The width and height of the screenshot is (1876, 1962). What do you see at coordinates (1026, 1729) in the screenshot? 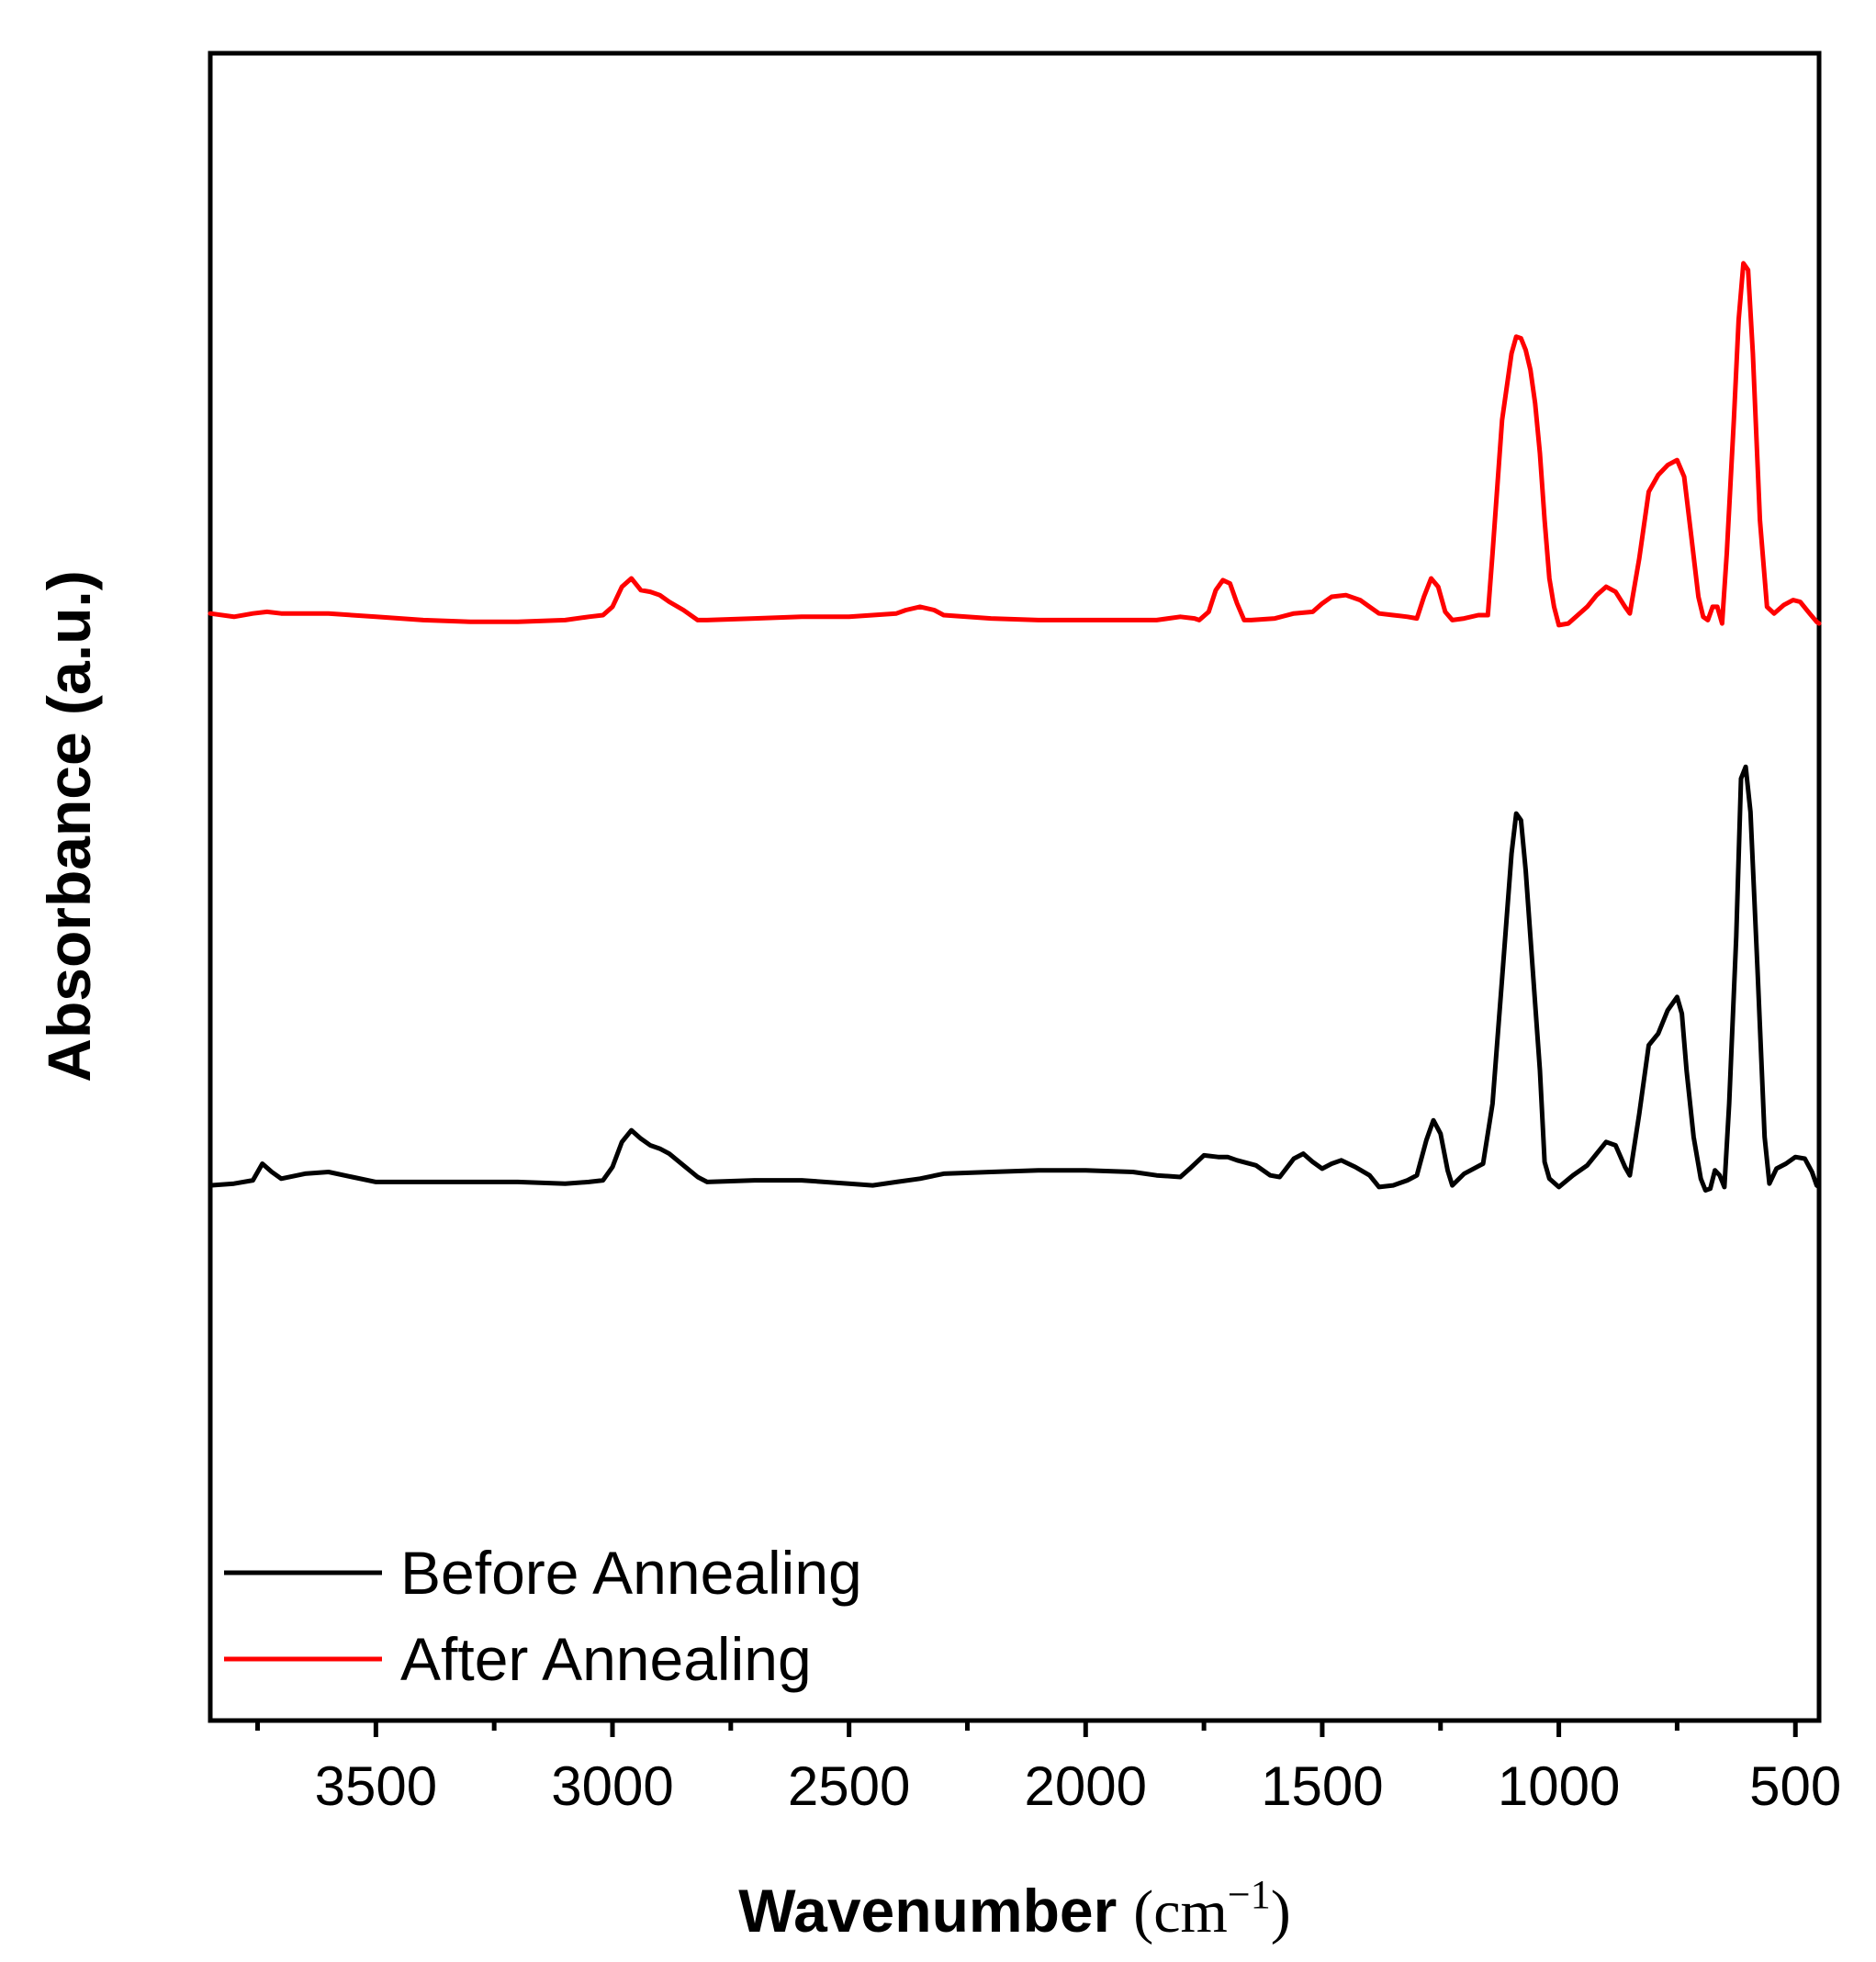
I see `x-axis-ticks` at bounding box center [1026, 1729].